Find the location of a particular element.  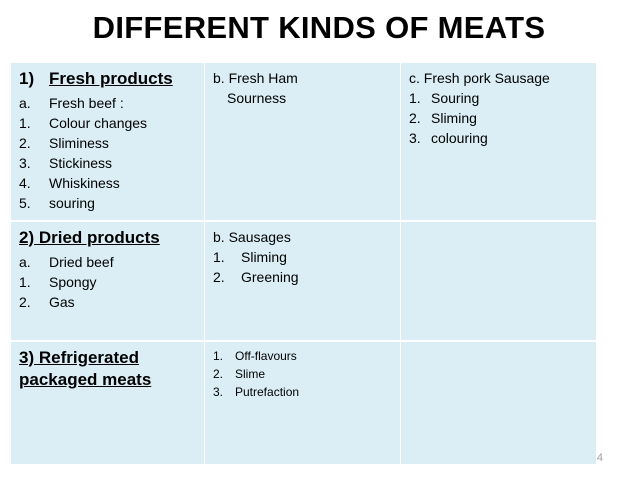

fresh-products-heading: 1) Fresh products is located at coordinates (107, 79).